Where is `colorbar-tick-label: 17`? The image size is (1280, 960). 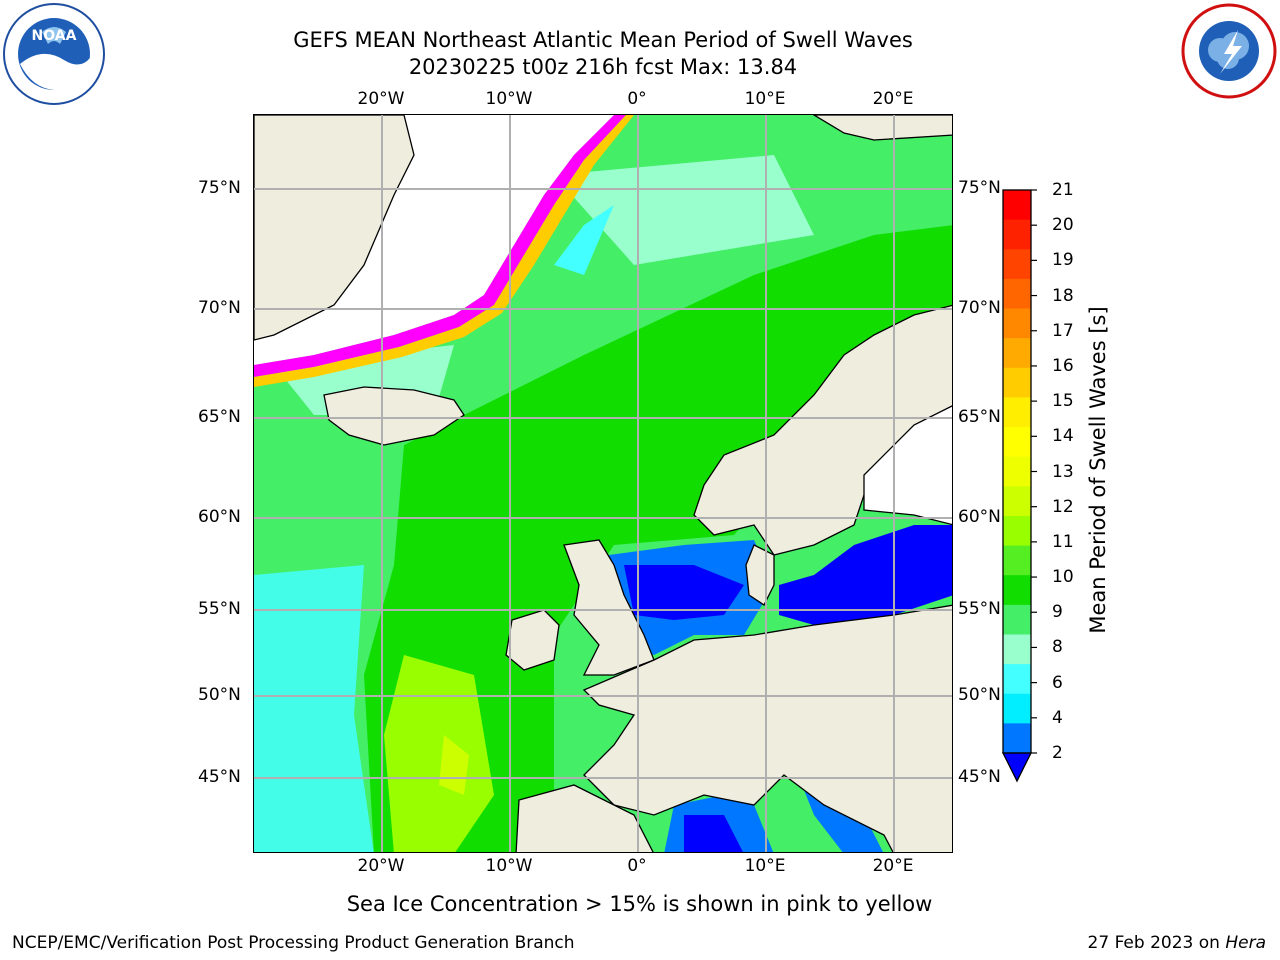 colorbar-tick-label: 17 is located at coordinates (1063, 330).